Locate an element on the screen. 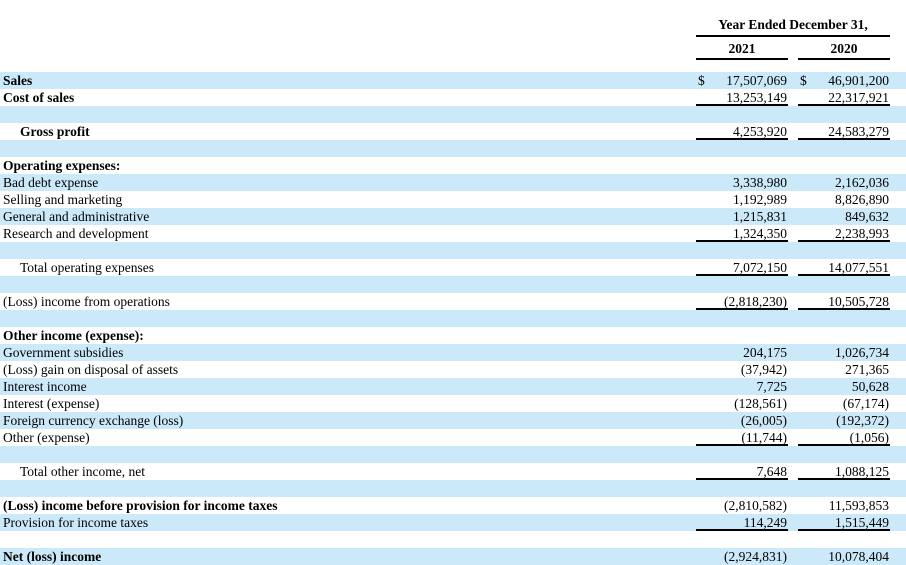 The width and height of the screenshot is (906, 565). table-row: Other income (expense): is located at coordinates (453, 335).